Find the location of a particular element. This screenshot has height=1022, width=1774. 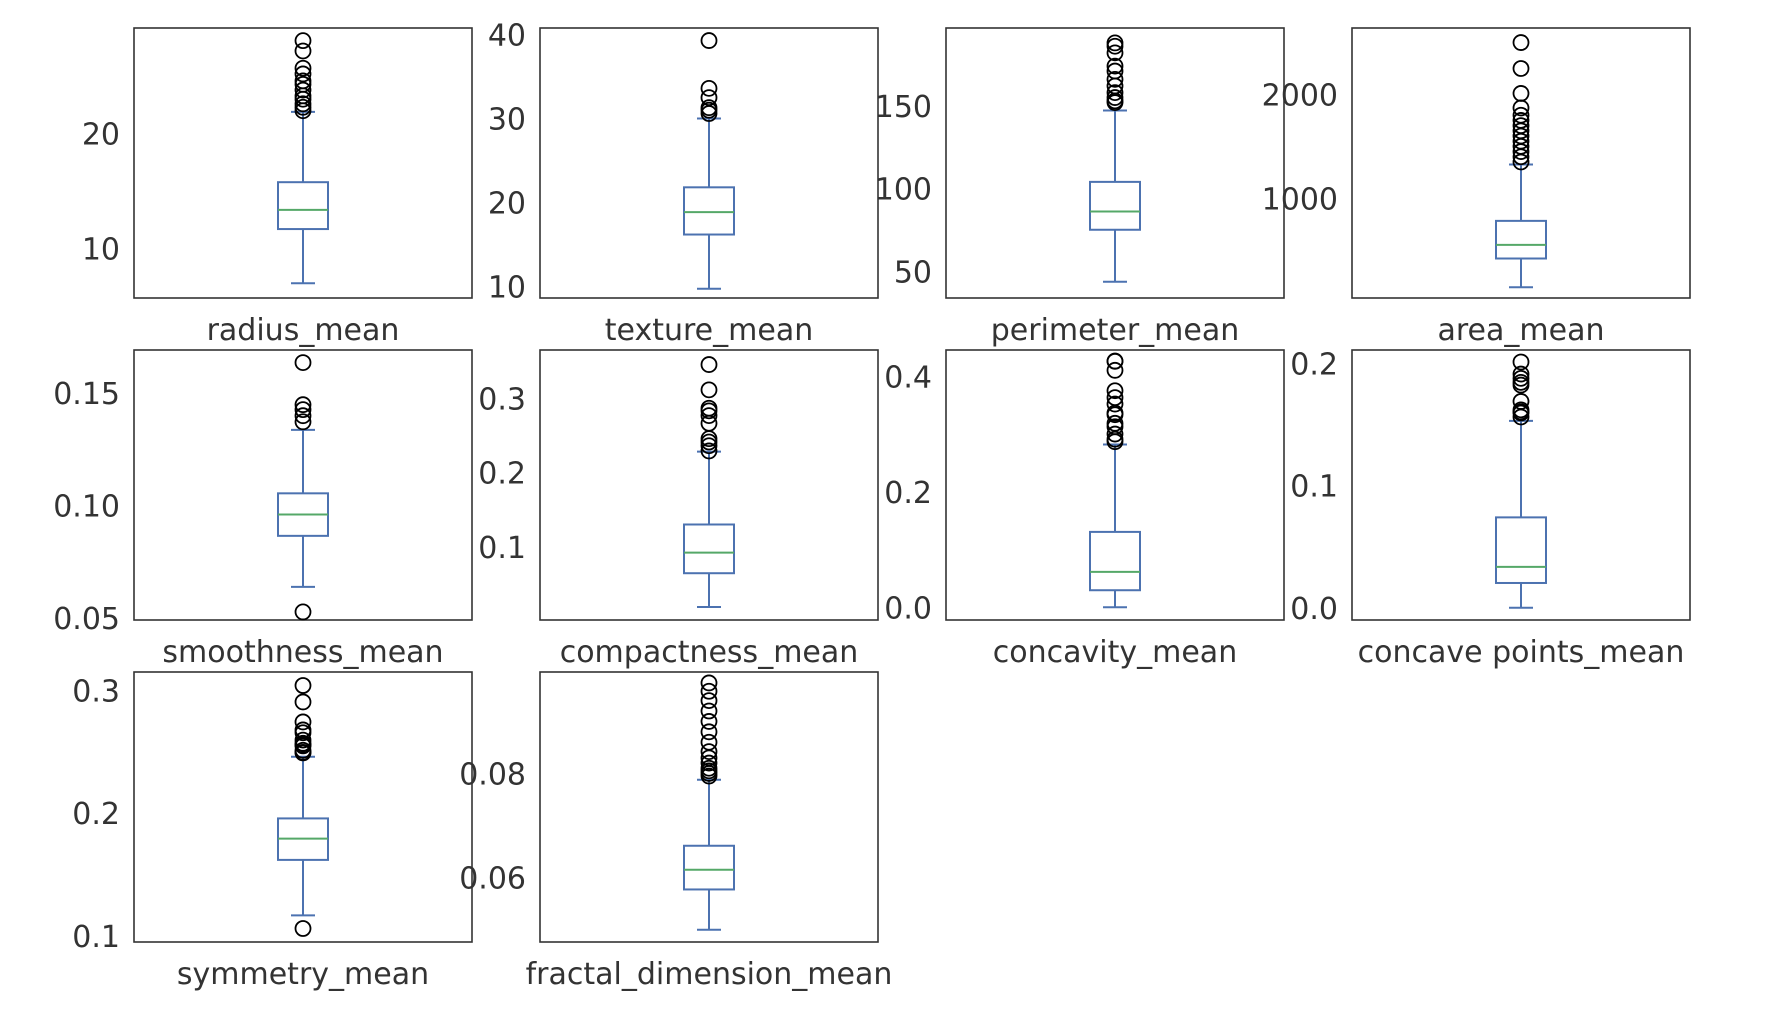

y-tick-label: 150 is located at coordinates (903, 107).